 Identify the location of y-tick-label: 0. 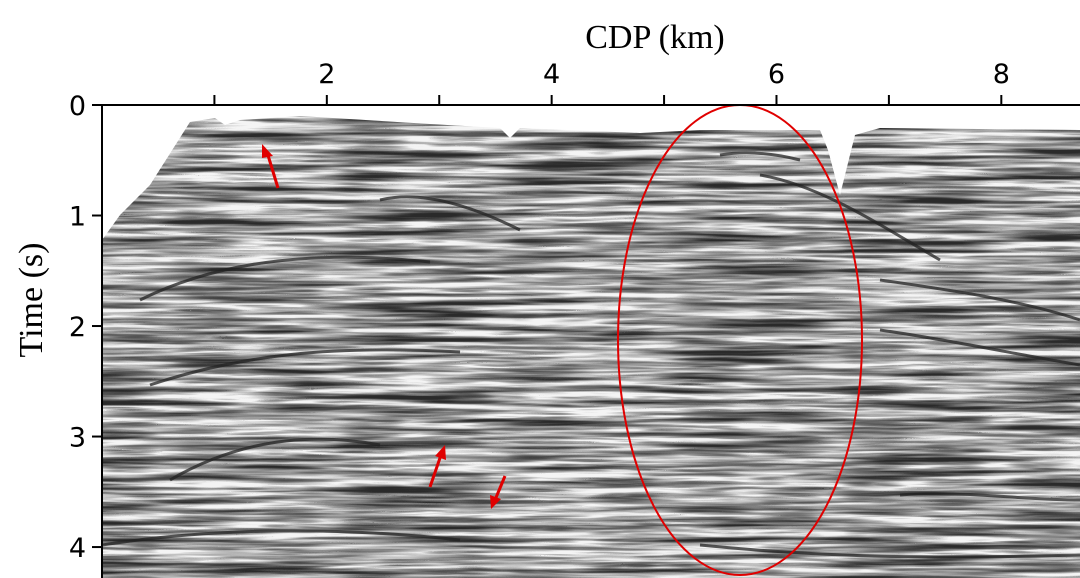
(77, 106).